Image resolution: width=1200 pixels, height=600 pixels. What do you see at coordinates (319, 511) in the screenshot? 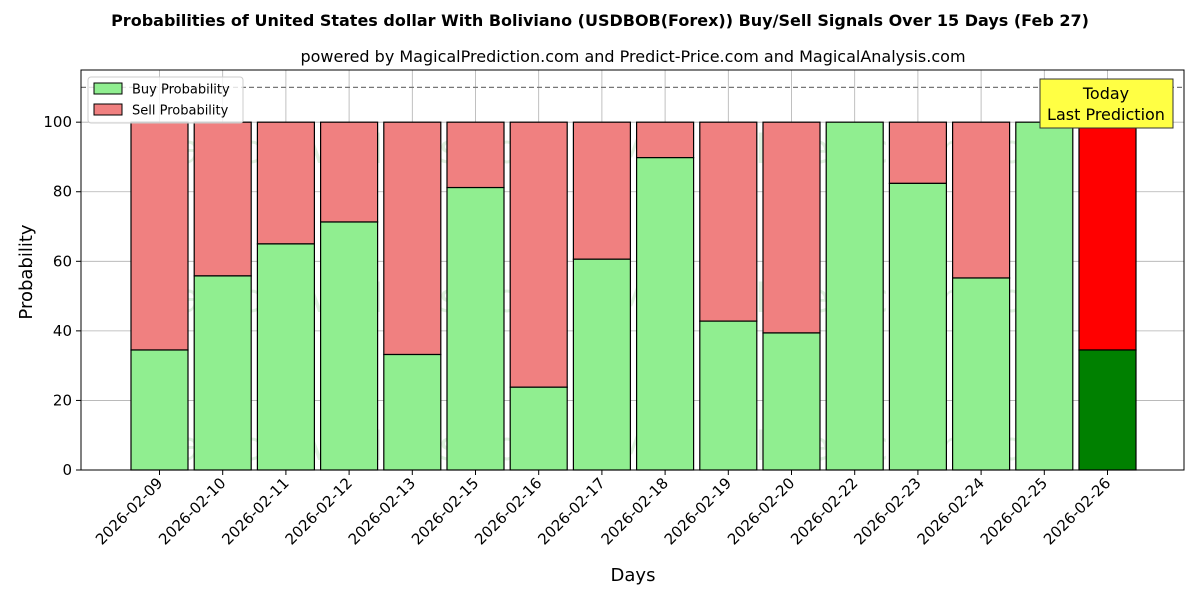
I see `x-tick-label: 2026-02-12` at bounding box center [319, 511].